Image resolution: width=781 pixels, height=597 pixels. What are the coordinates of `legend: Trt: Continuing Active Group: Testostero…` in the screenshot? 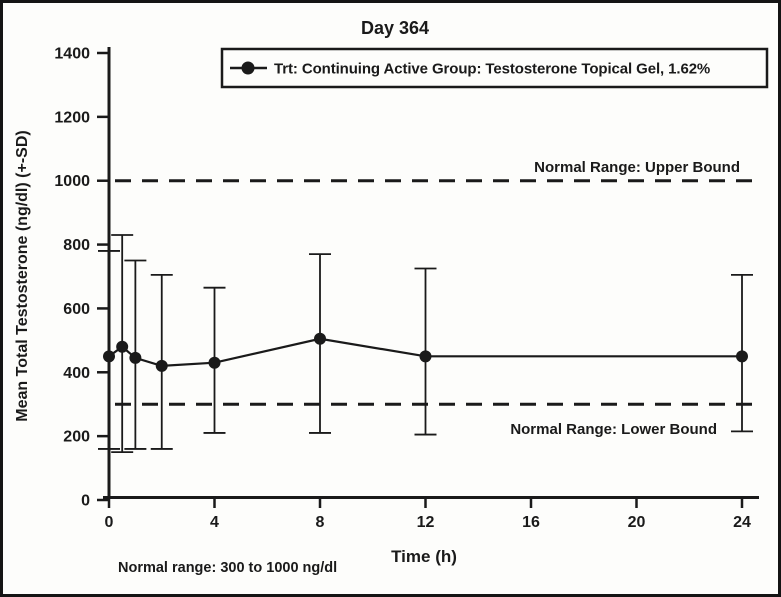 It's located at (494, 68).